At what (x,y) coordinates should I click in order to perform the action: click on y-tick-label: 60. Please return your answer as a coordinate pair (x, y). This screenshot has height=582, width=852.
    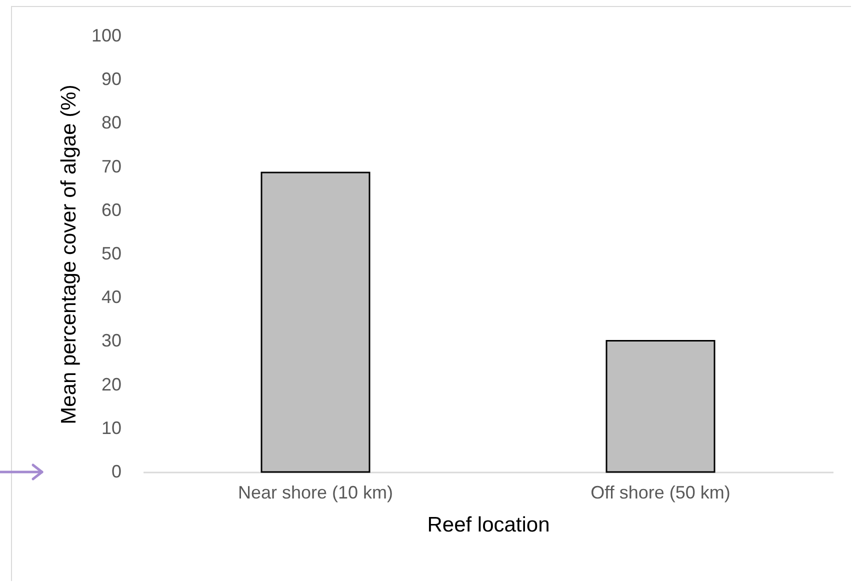
    Looking at the image, I should click on (111, 210).